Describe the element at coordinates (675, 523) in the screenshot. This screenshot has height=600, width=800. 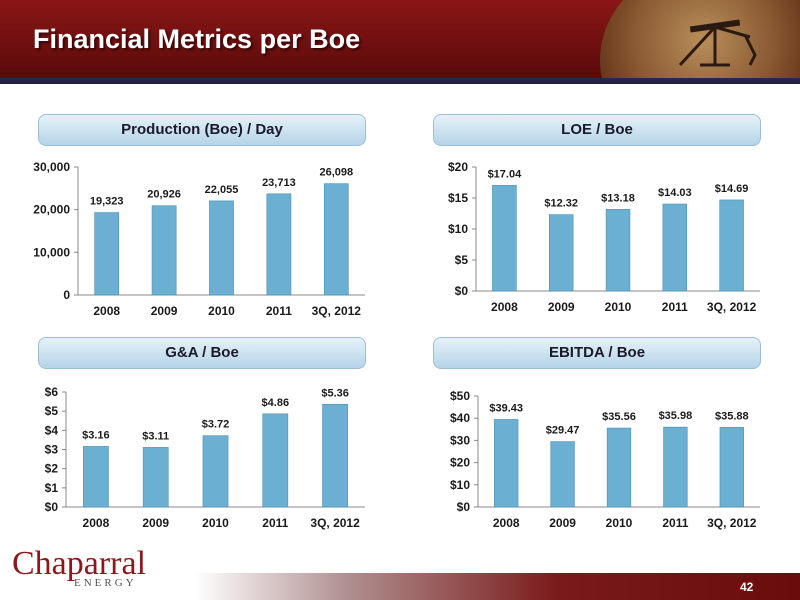
I see `ebitda-category-label: 2011` at that location.